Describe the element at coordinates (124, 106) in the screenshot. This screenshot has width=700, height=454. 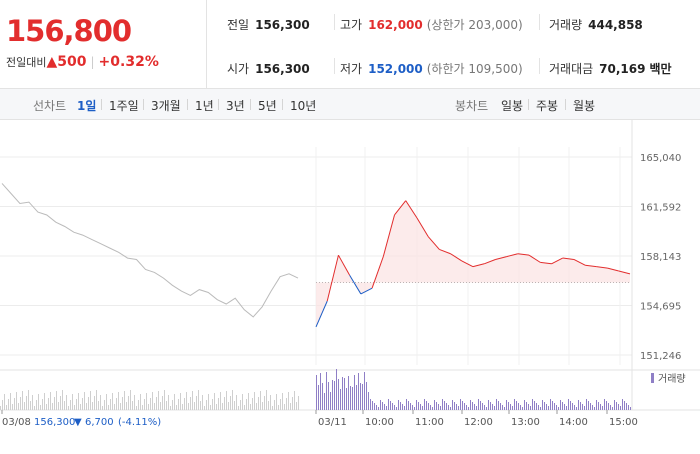
I see `range-1w-button: 1주일` at that location.